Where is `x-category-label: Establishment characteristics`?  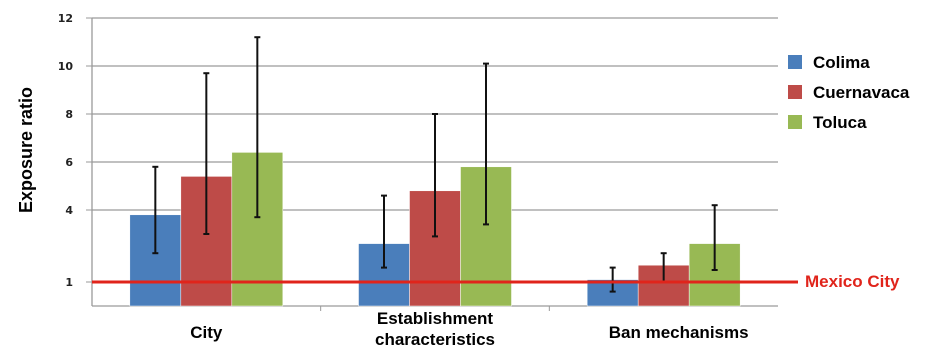 x-category-label: Establishment characteristics is located at coordinates (435, 329).